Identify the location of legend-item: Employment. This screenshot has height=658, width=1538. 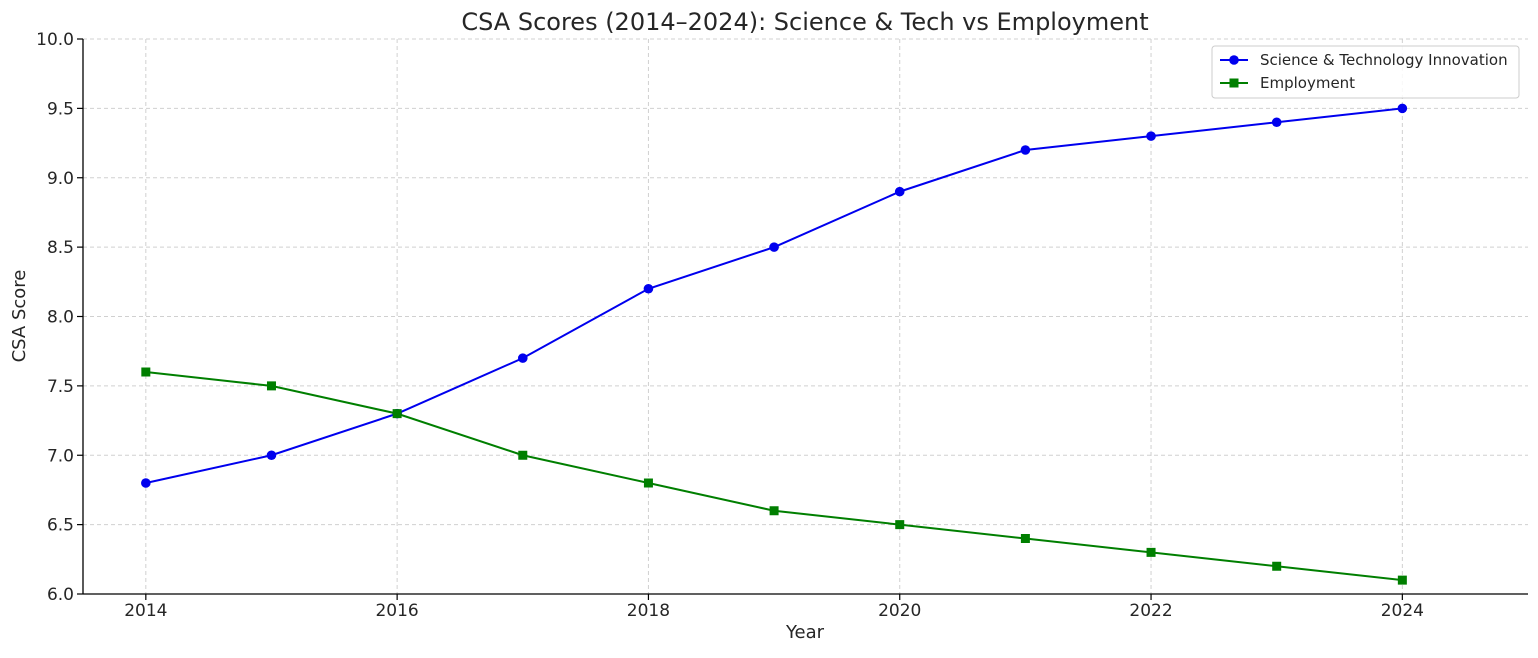
(1287, 83).